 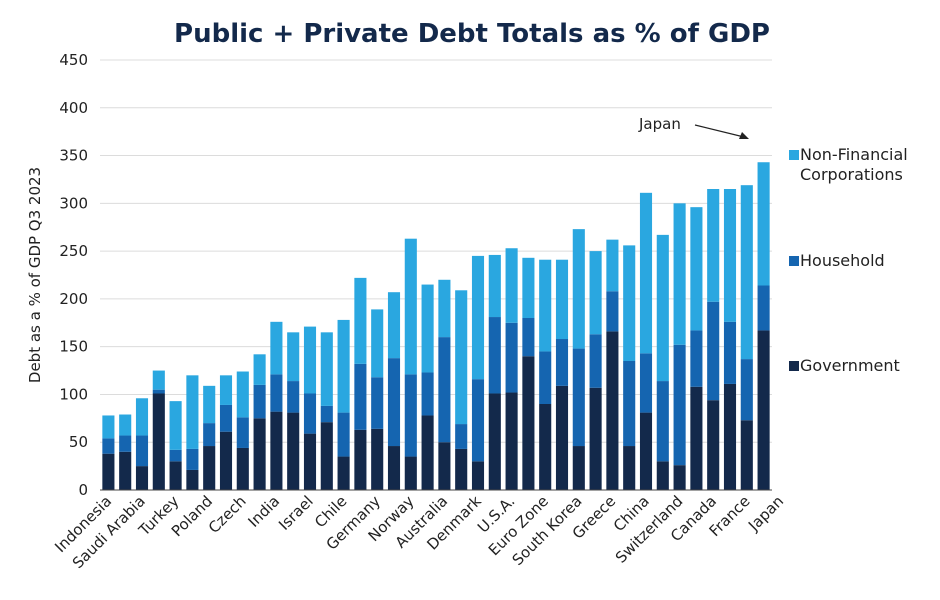 What do you see at coordinates (73, 394) in the screenshot?
I see `y-tick-label: 100` at bounding box center [73, 394].